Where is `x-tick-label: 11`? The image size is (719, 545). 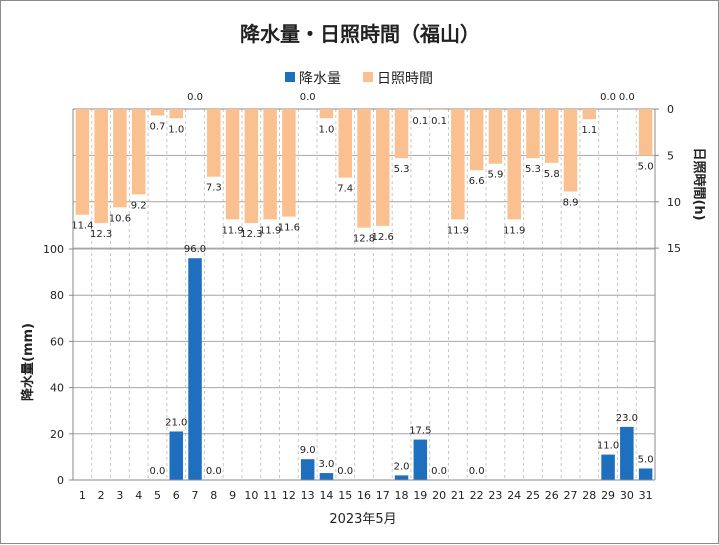 x-tick-label: 11 is located at coordinates (270, 495).